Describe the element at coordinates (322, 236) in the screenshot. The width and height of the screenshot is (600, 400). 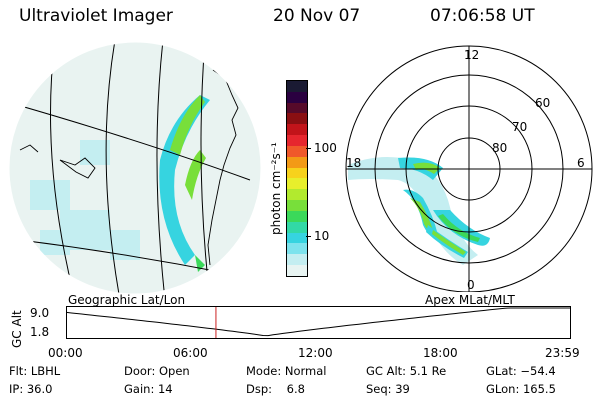
I see `colorbar-tick-10: 10` at that location.